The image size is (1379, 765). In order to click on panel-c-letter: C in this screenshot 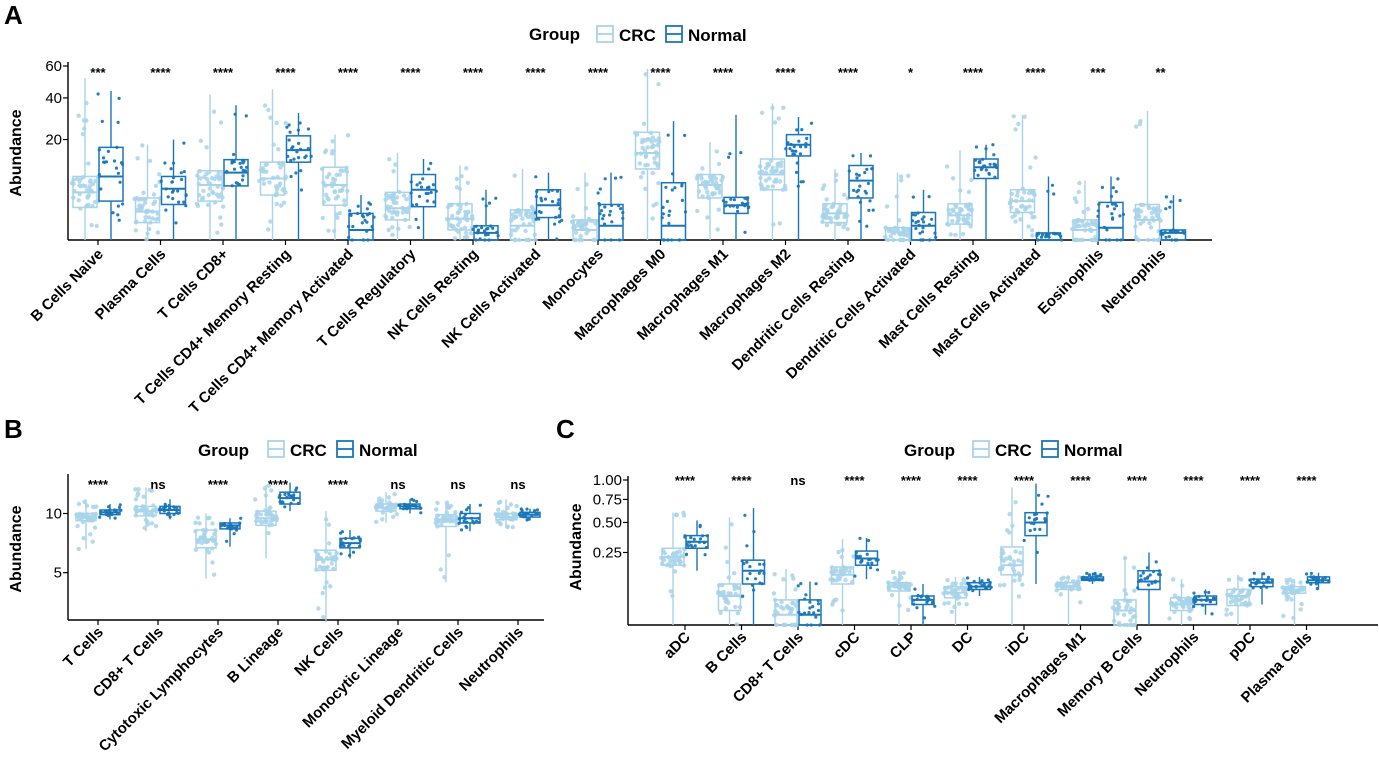, I will do `click(565, 429)`.